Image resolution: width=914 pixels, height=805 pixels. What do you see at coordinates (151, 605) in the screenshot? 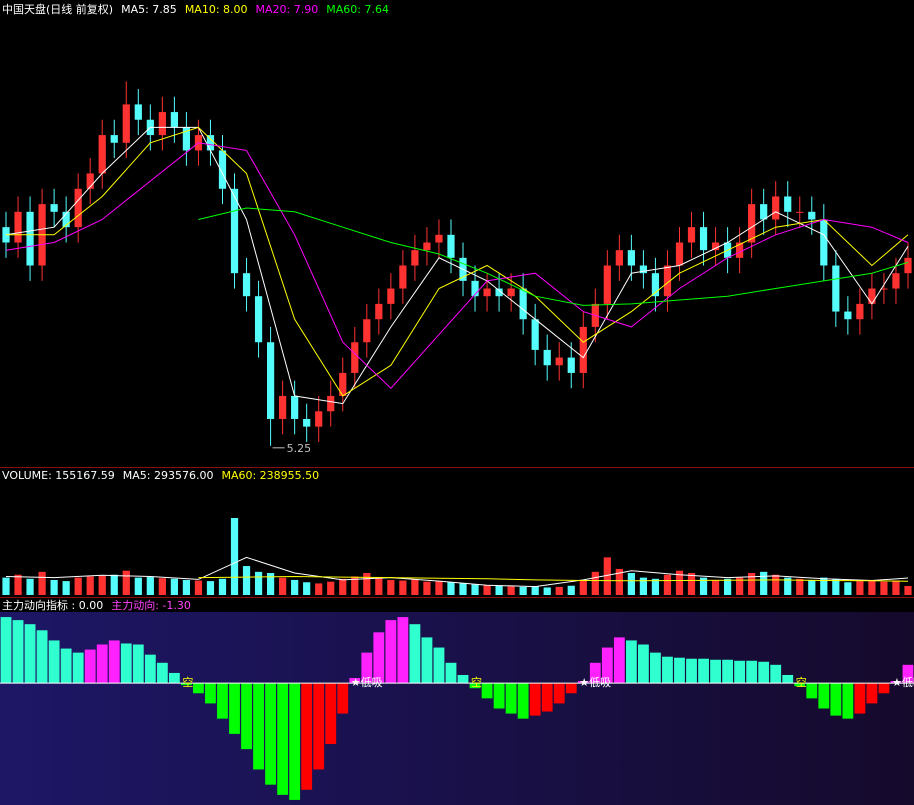
I see `header-label: 主力动向: -1.30` at bounding box center [151, 605].